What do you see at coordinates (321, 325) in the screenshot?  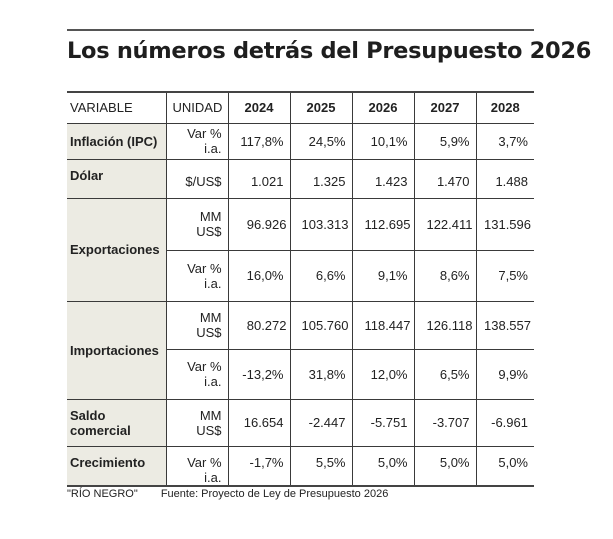 I see `value-cell: 105.760` at bounding box center [321, 325].